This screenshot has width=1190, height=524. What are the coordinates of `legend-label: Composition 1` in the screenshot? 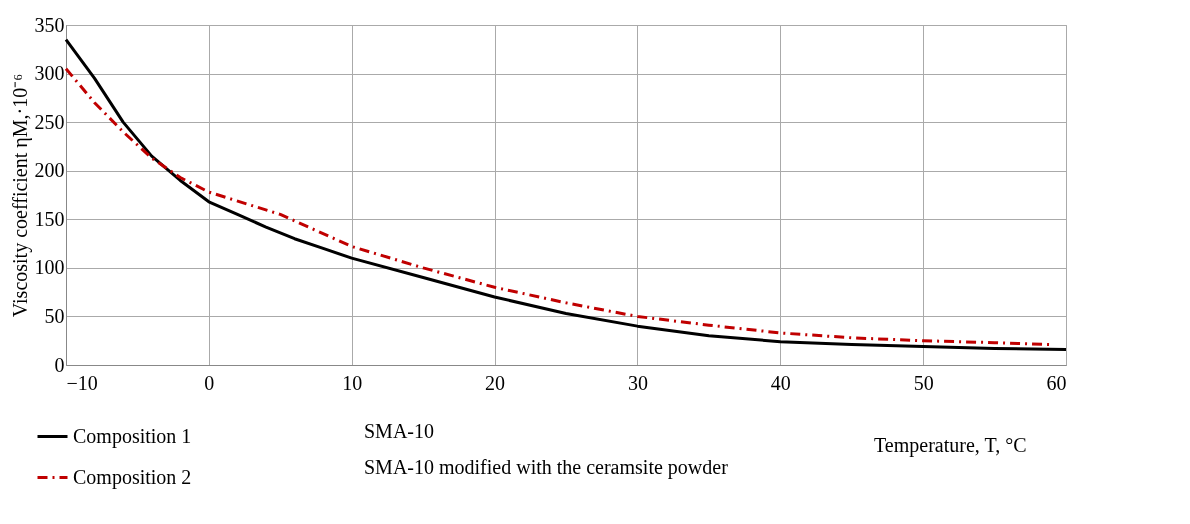 It's located at (132, 436).